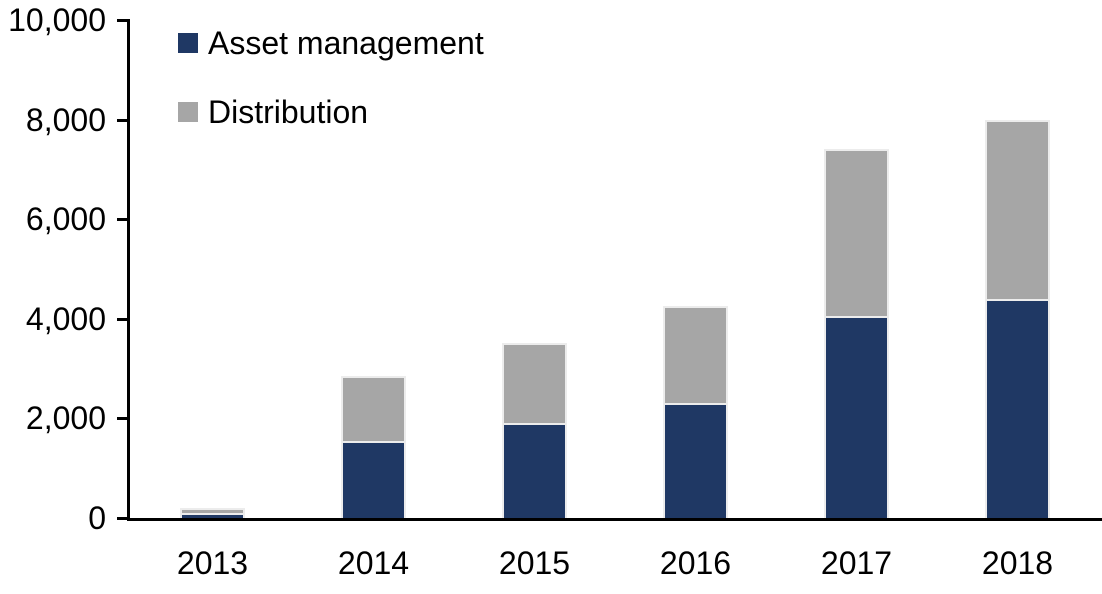 The image size is (1102, 594). Describe the element at coordinates (346, 43) in the screenshot. I see `legend-label: Asset management` at that location.